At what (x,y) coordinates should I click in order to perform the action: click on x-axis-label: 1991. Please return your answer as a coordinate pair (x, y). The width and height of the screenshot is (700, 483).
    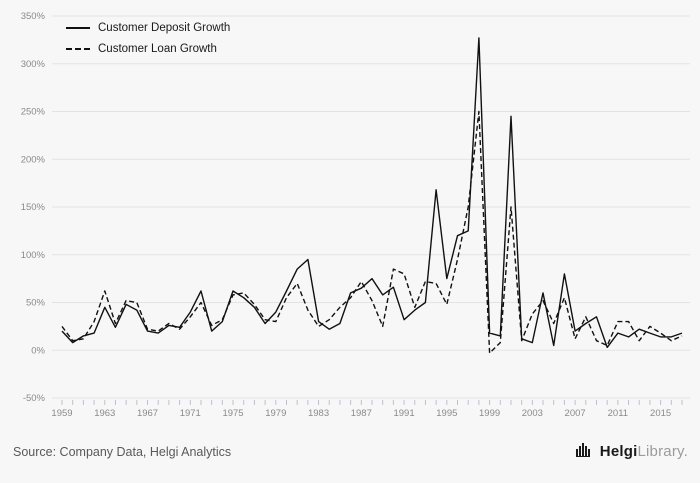
    Looking at the image, I should click on (403, 413).